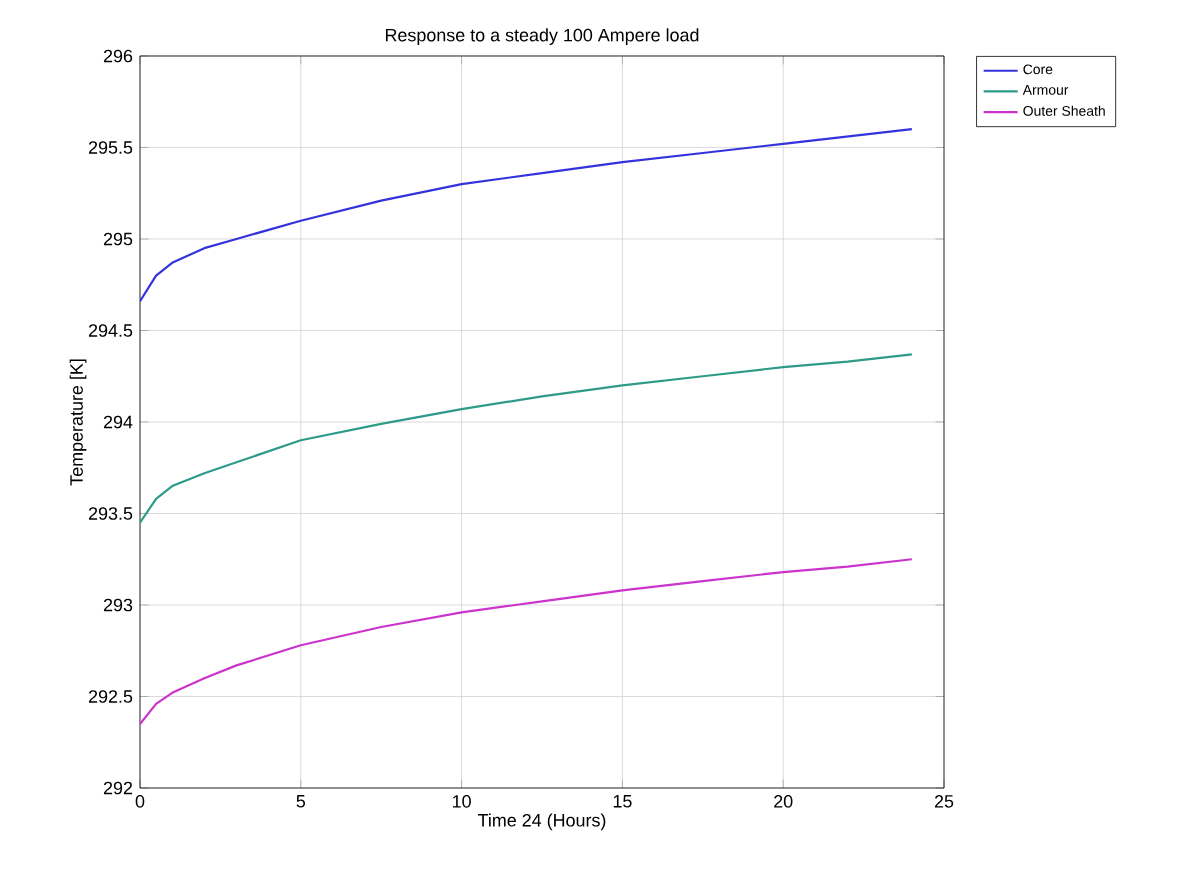  Describe the element at coordinates (783, 801) in the screenshot. I see `x-tick-label: 20` at that location.